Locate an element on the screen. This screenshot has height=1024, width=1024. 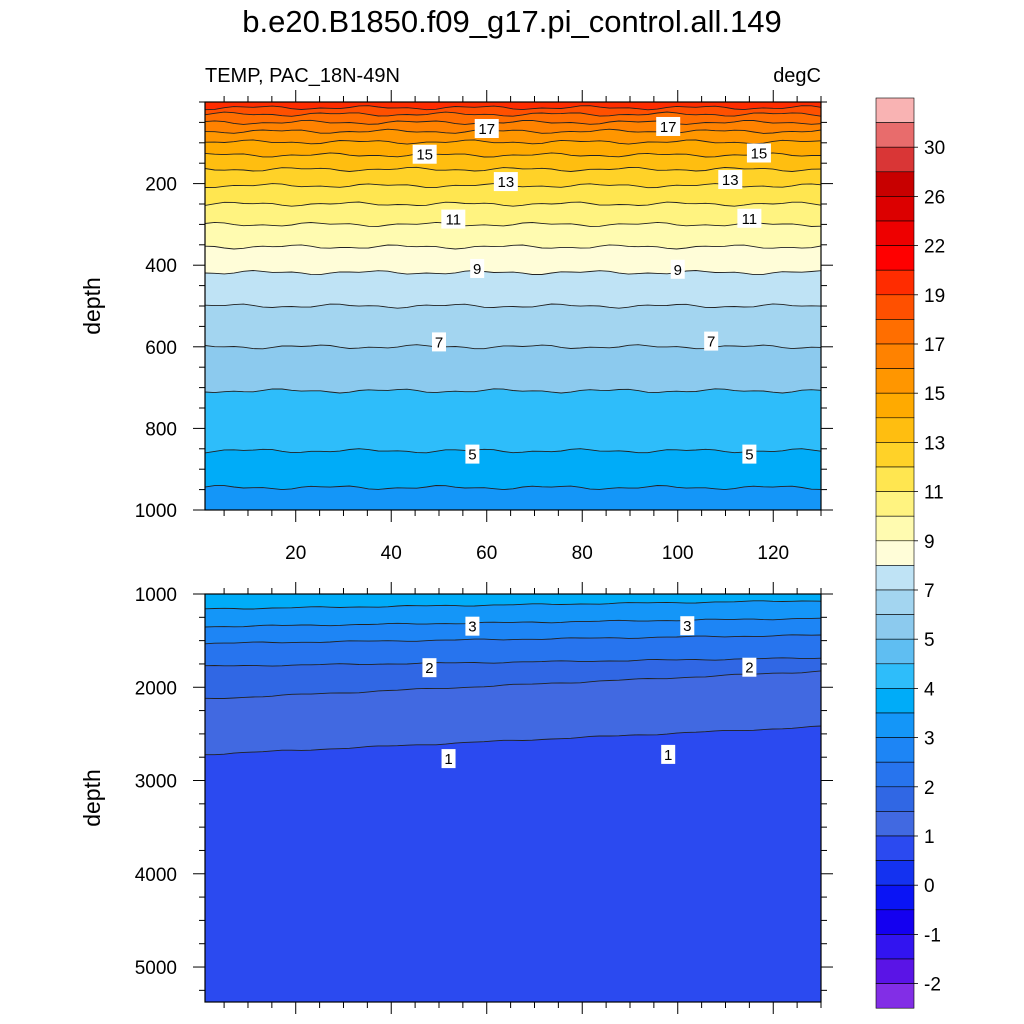
svg-text: 3 is located at coordinates (472, 627).